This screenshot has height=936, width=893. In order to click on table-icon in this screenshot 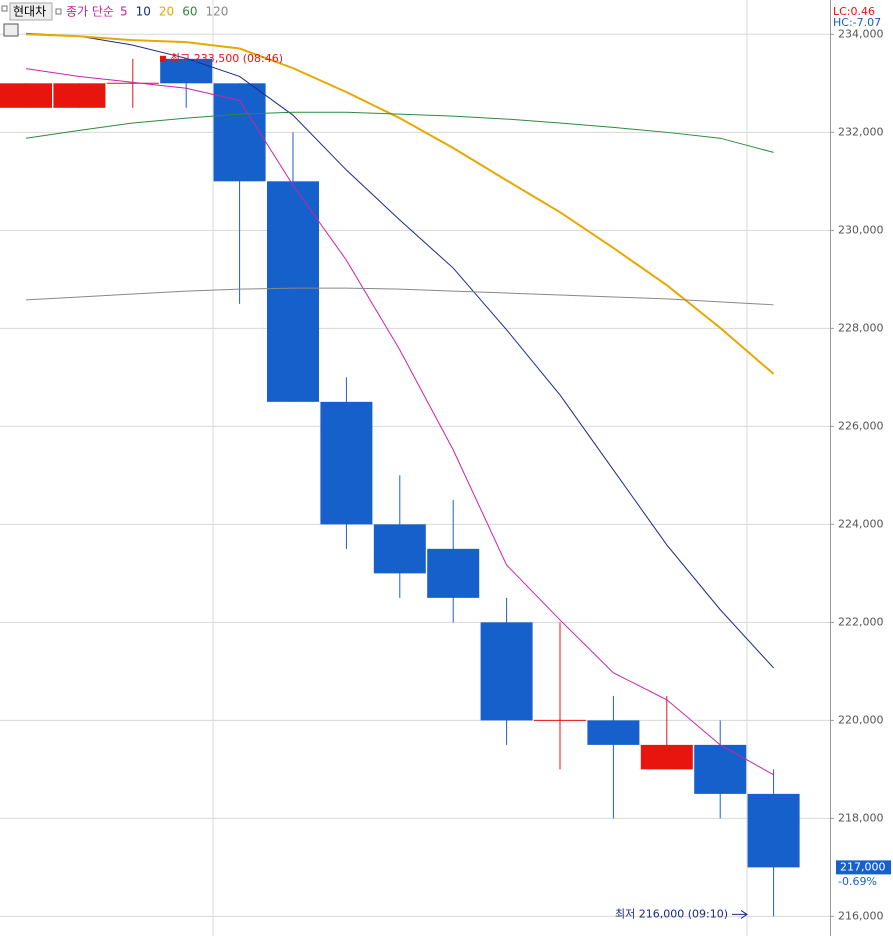, I will do `click(11, 30)`.